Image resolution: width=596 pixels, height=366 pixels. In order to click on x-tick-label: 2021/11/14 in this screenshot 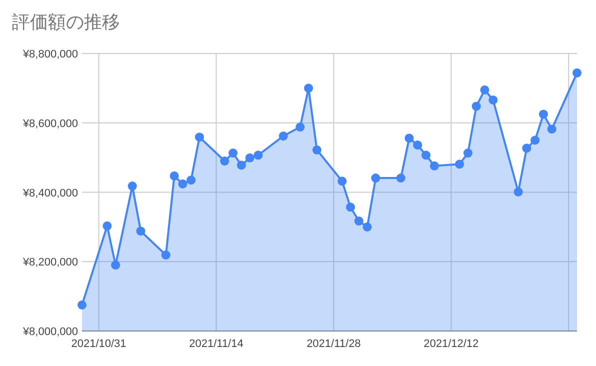, I will do `click(216, 344)`.